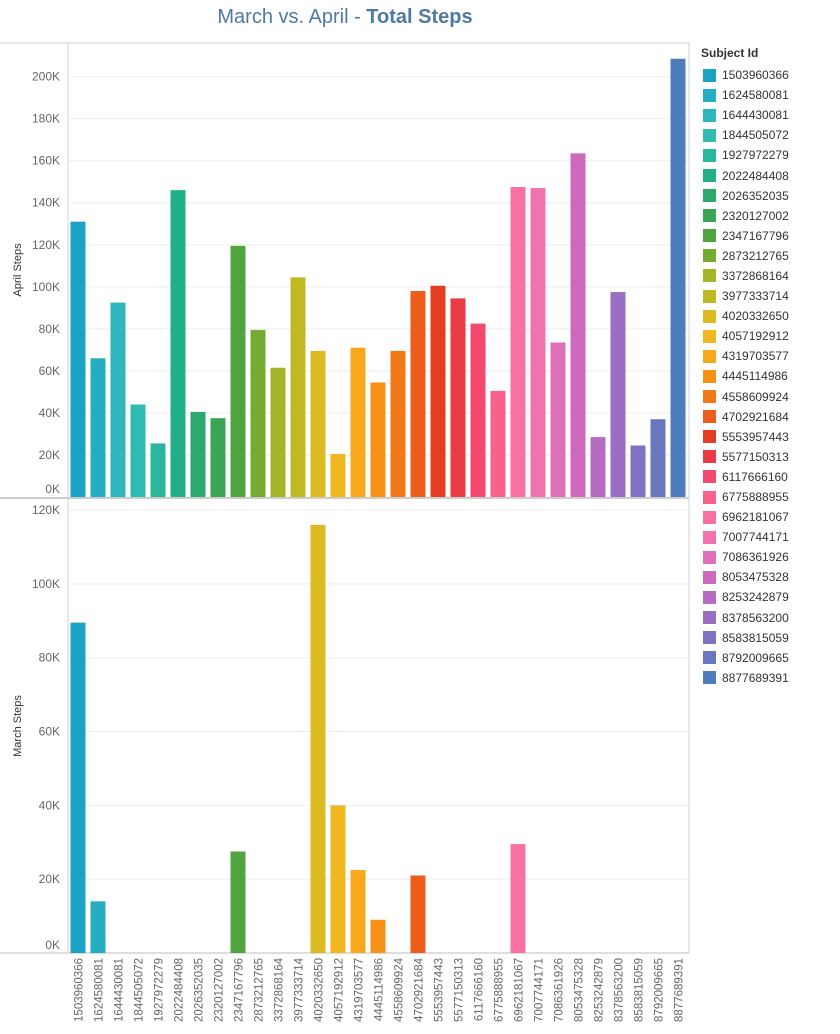 The height and width of the screenshot is (1034, 840). I want to click on legend-label: 6962181067, so click(755, 517).